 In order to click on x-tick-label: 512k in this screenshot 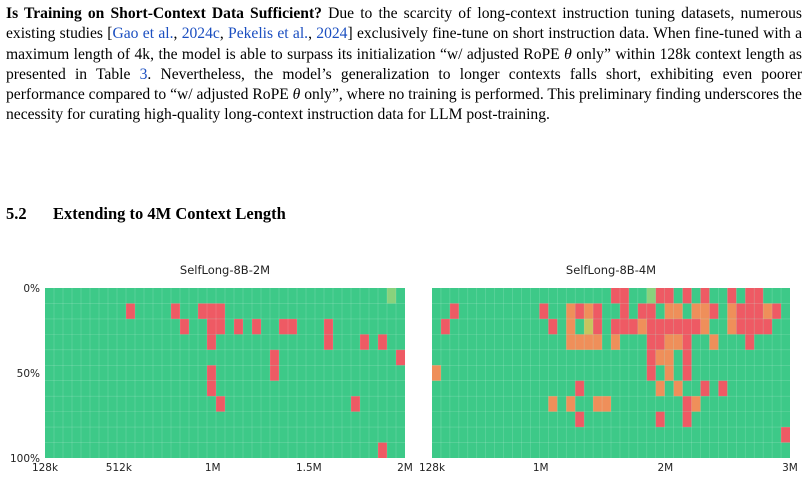, I will do `click(119, 468)`.